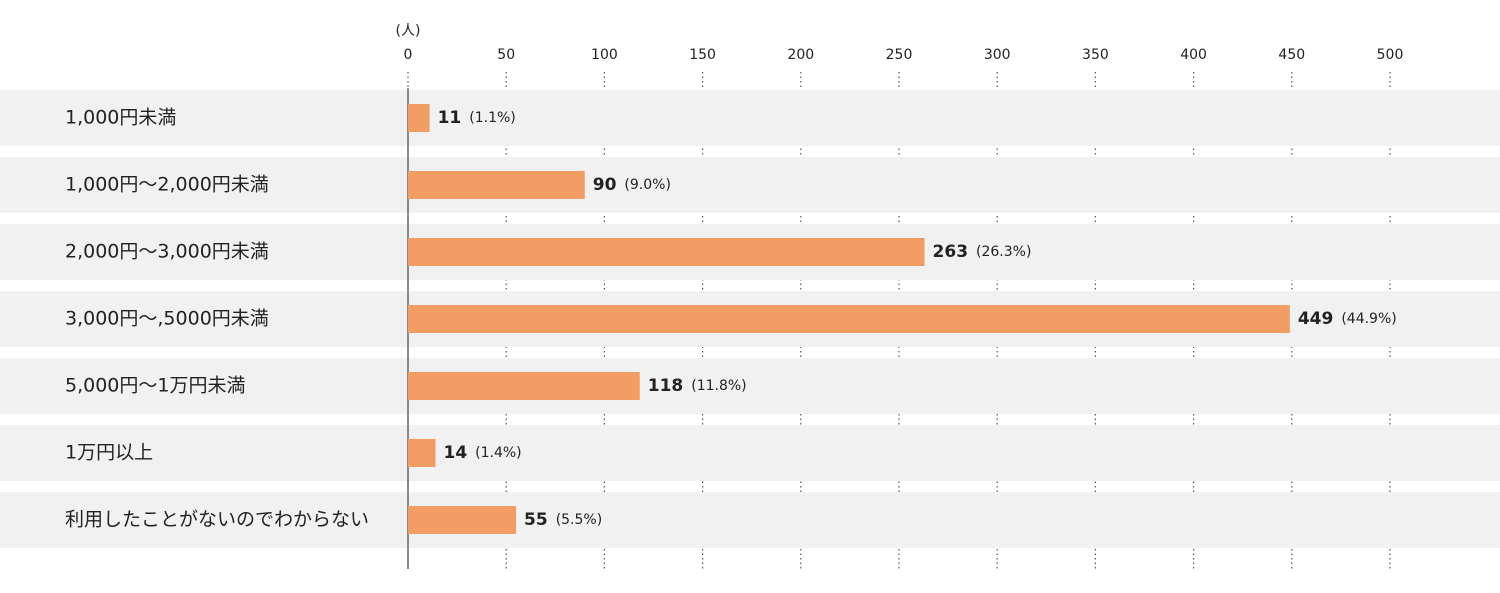 Image resolution: width=1500 pixels, height=593 pixels. Describe the element at coordinates (217, 520) in the screenshot. I see `category-label: 利用したことがないのでわからない` at that location.